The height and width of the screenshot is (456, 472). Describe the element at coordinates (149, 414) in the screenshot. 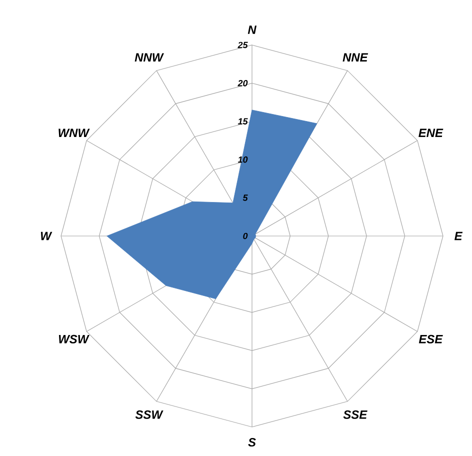

I see `spoke-label: SSW` at that location.